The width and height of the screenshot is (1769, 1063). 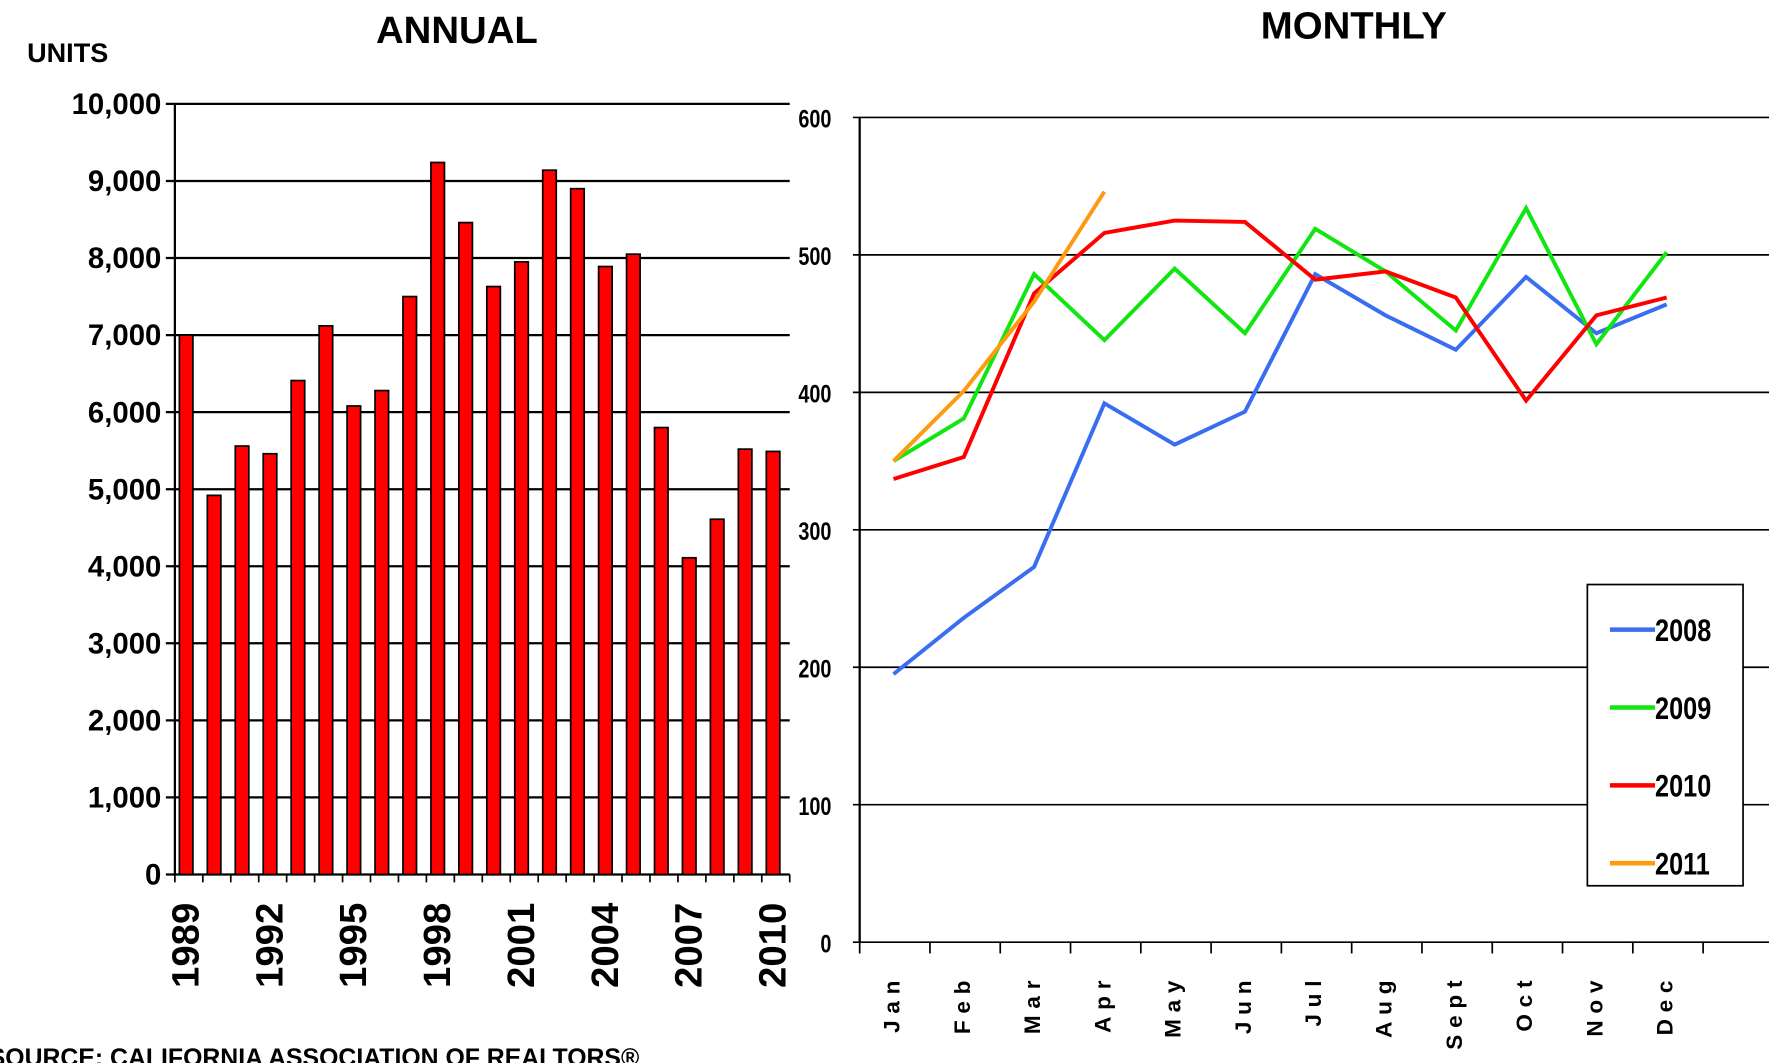 I want to click on x-tick-label: Jun, so click(x=1243, y=1004).